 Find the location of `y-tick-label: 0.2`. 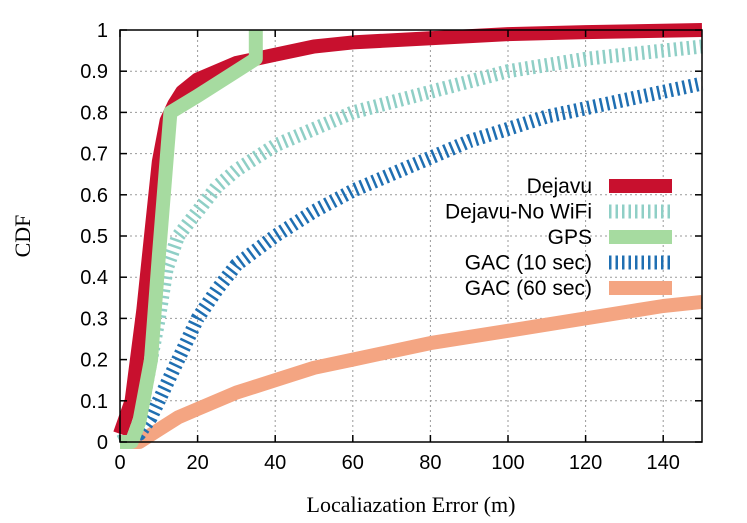

y-tick-label: 0.2 is located at coordinates (94, 361).